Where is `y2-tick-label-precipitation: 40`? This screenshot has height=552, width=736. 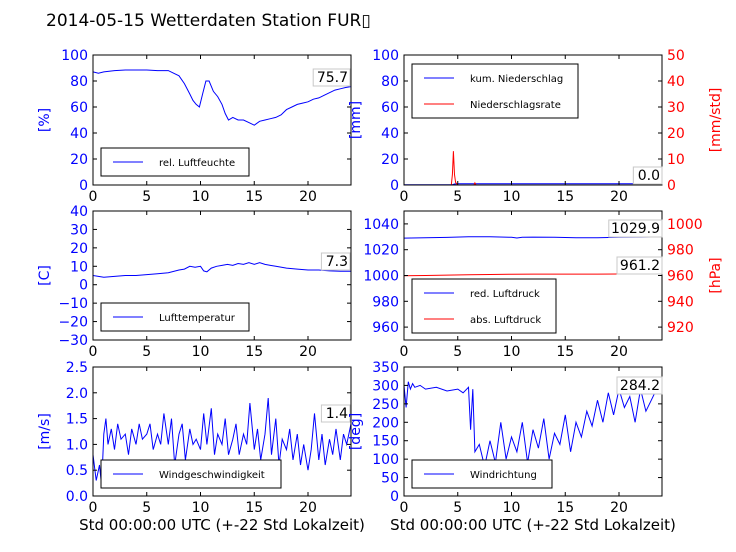
y2-tick-label-precipitation: 40 is located at coordinates (676, 82).